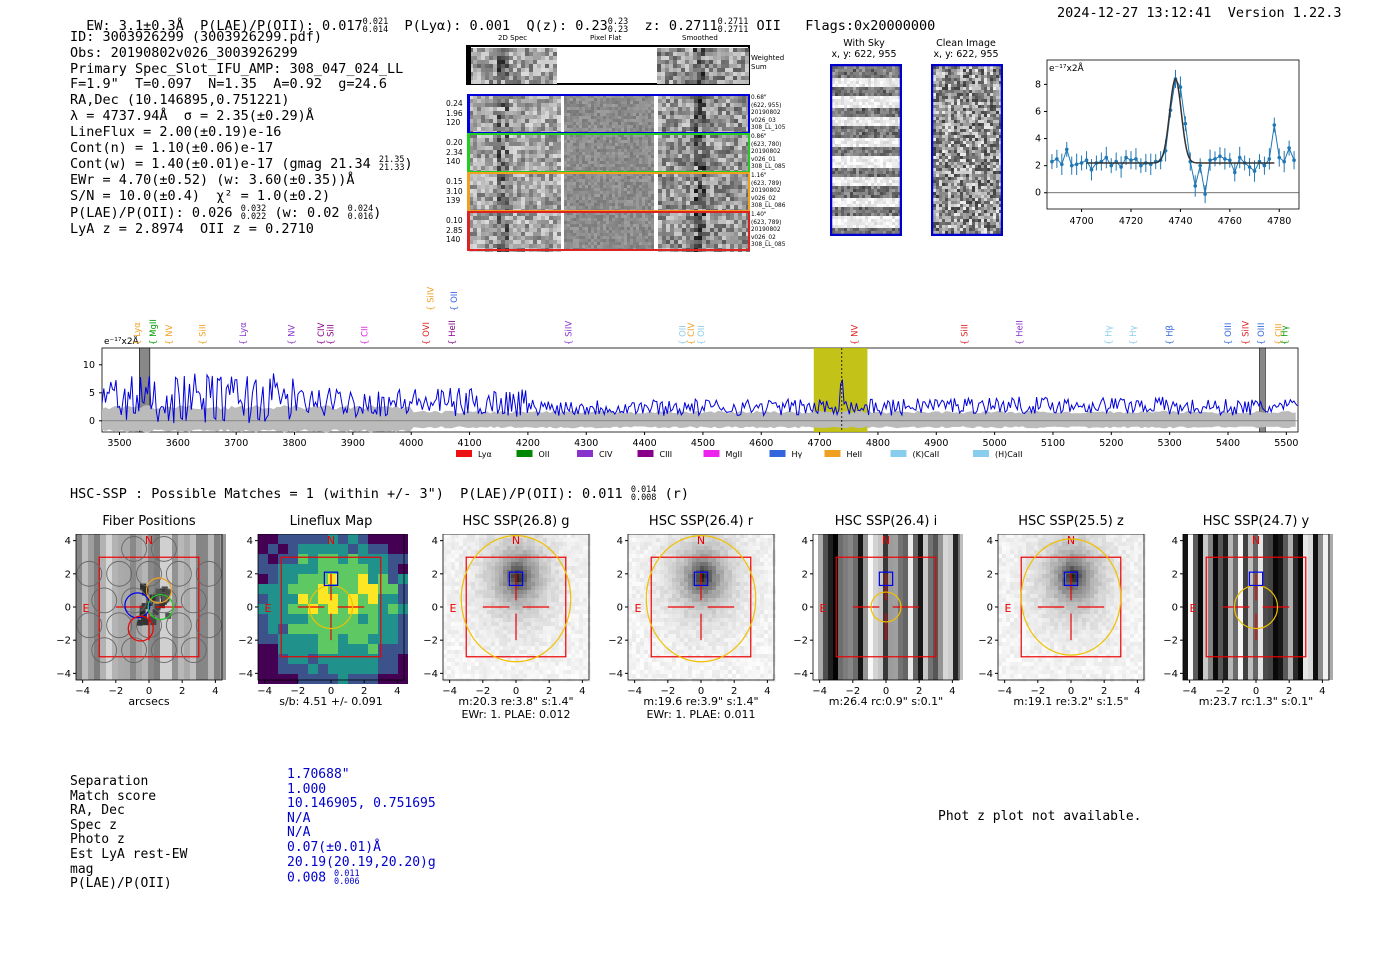 The width and height of the screenshot is (1400, 953). What do you see at coordinates (431, 299) in the screenshot?
I see `emission-line-name: { SiIV` at bounding box center [431, 299].